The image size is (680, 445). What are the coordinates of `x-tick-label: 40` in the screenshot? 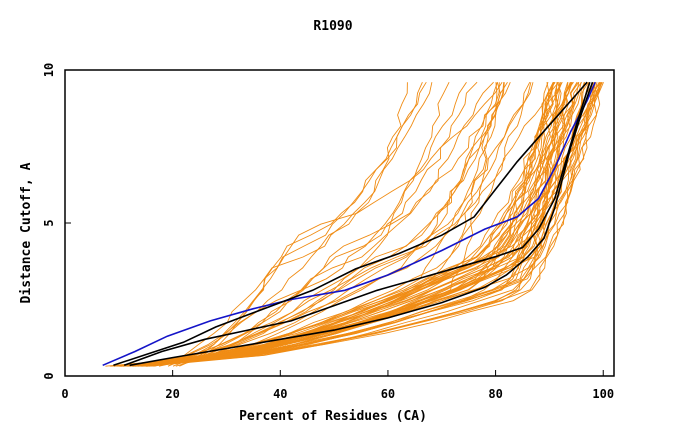 It's located at (280, 394).